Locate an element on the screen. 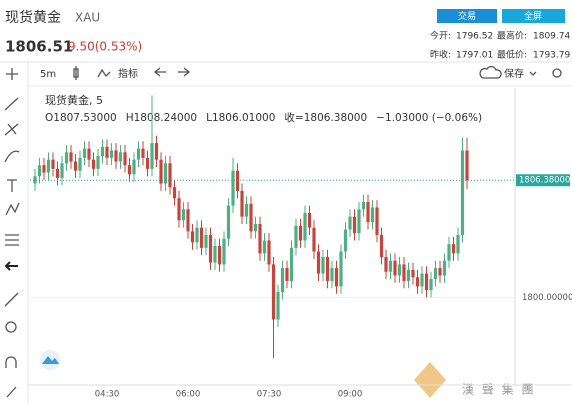 The image size is (572, 404). candle-icon is located at coordinates (76, 73).